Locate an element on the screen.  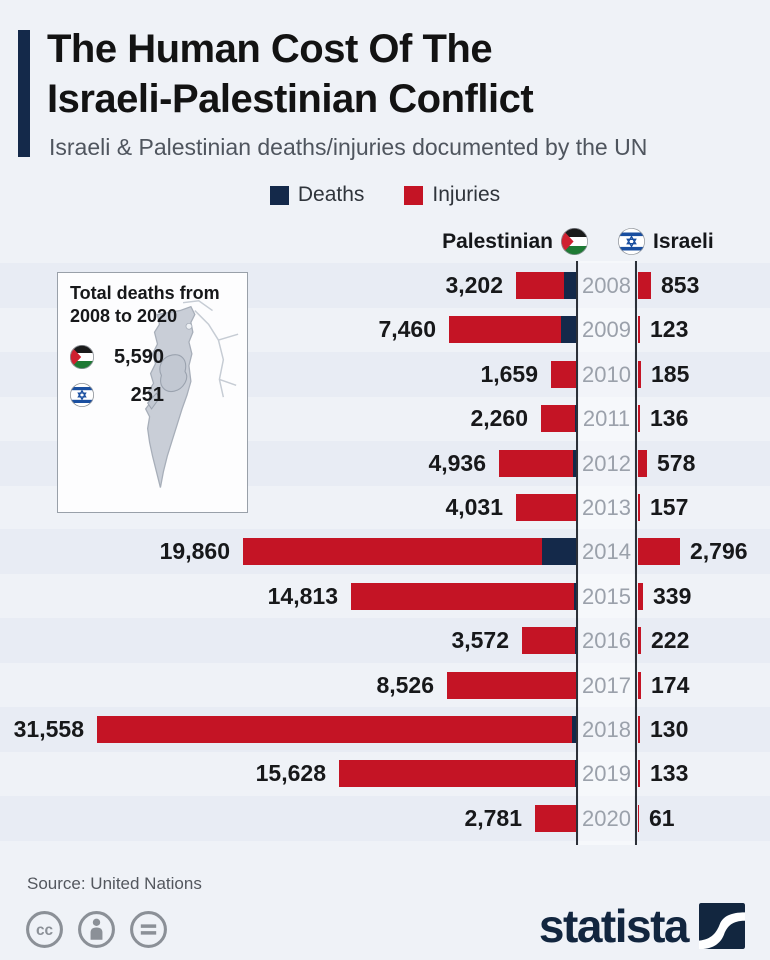
palestinian-value-label: 4,031 is located at coordinates (474, 507).